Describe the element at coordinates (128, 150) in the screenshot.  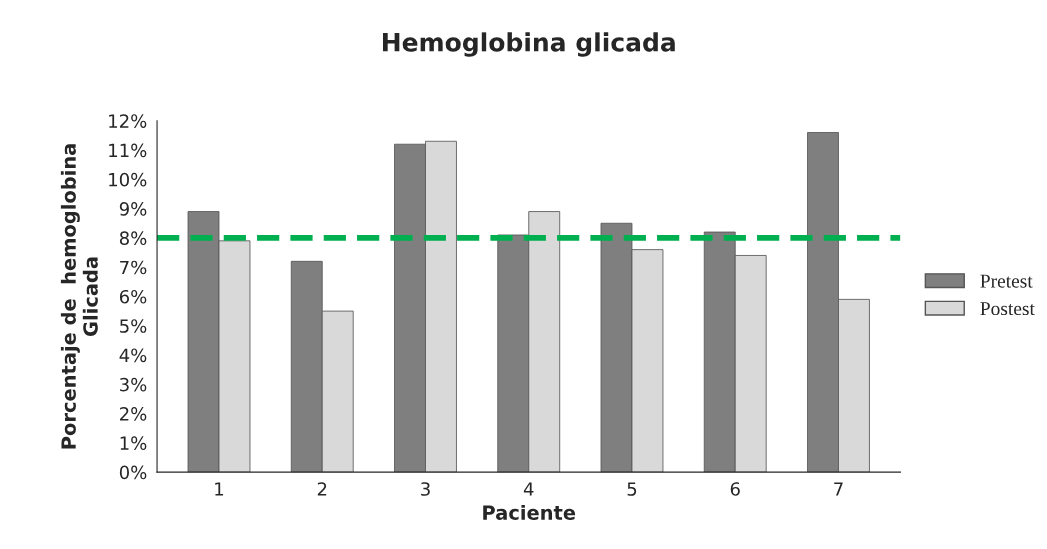
I see `y-tick-label: 11%` at that location.